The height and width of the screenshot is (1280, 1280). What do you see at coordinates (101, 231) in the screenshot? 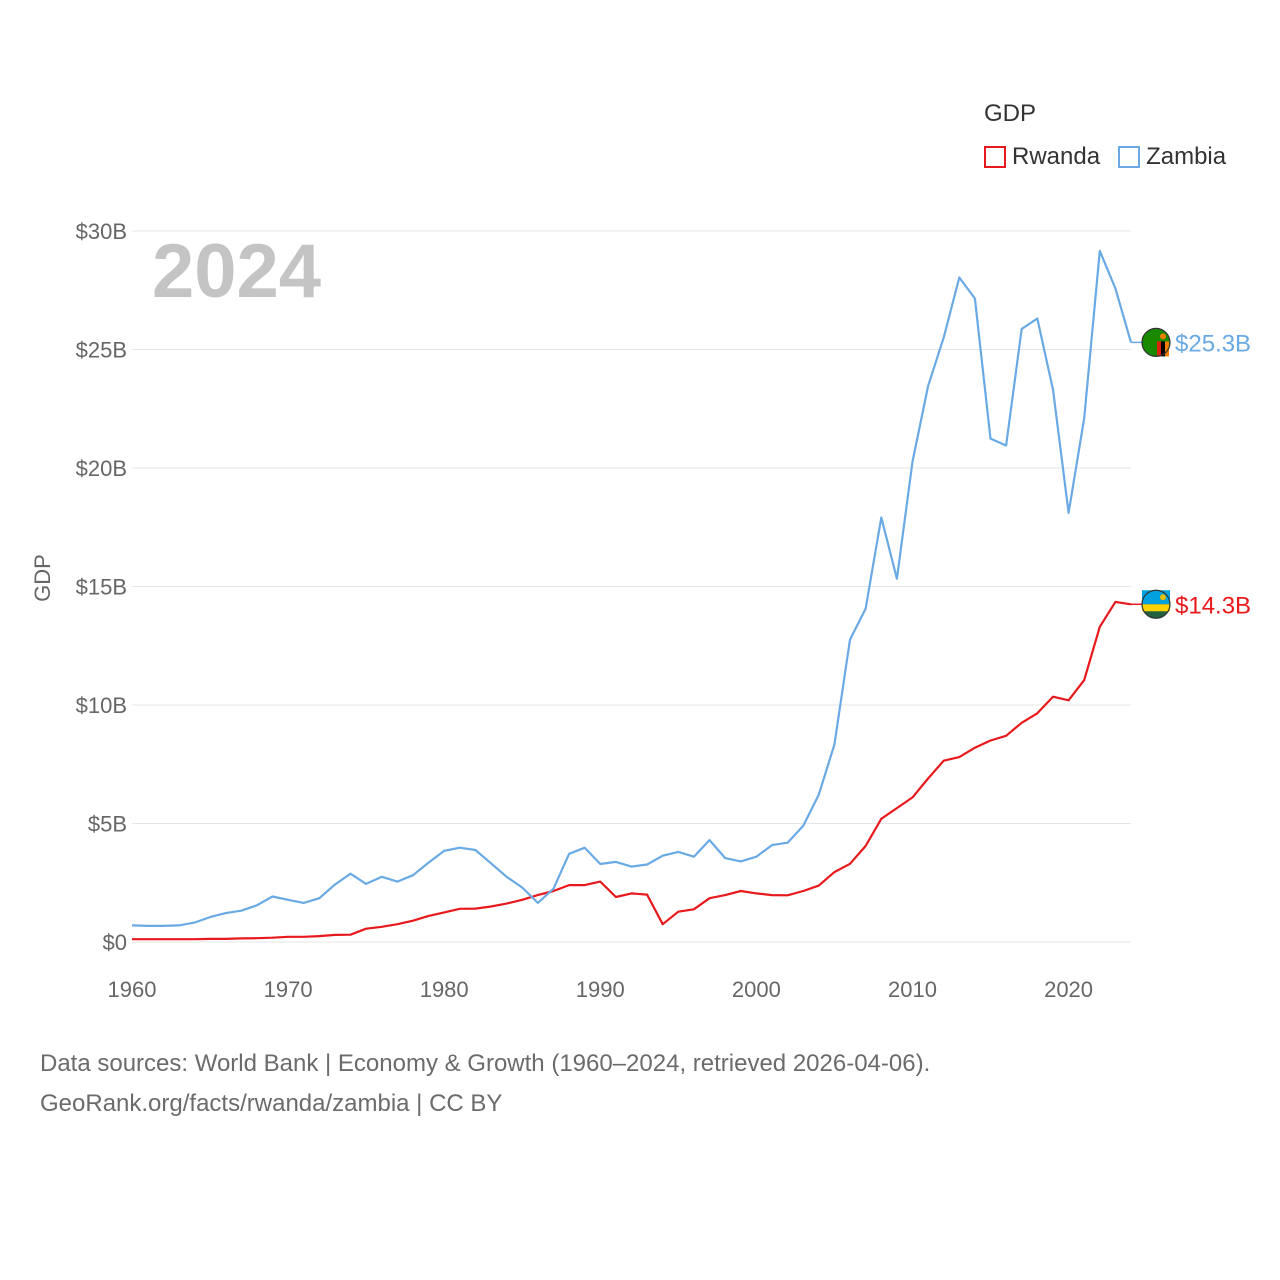
I see `y-tick-label: $30B` at bounding box center [101, 231].